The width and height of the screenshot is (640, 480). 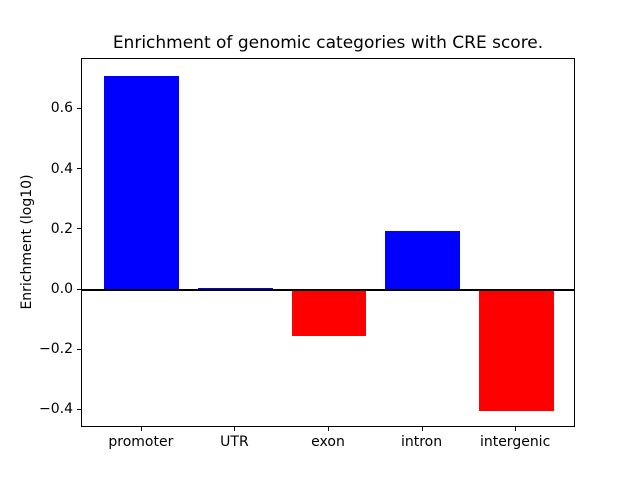 What do you see at coordinates (421, 442) in the screenshot?
I see `x-tick-label-intron: intron` at bounding box center [421, 442].